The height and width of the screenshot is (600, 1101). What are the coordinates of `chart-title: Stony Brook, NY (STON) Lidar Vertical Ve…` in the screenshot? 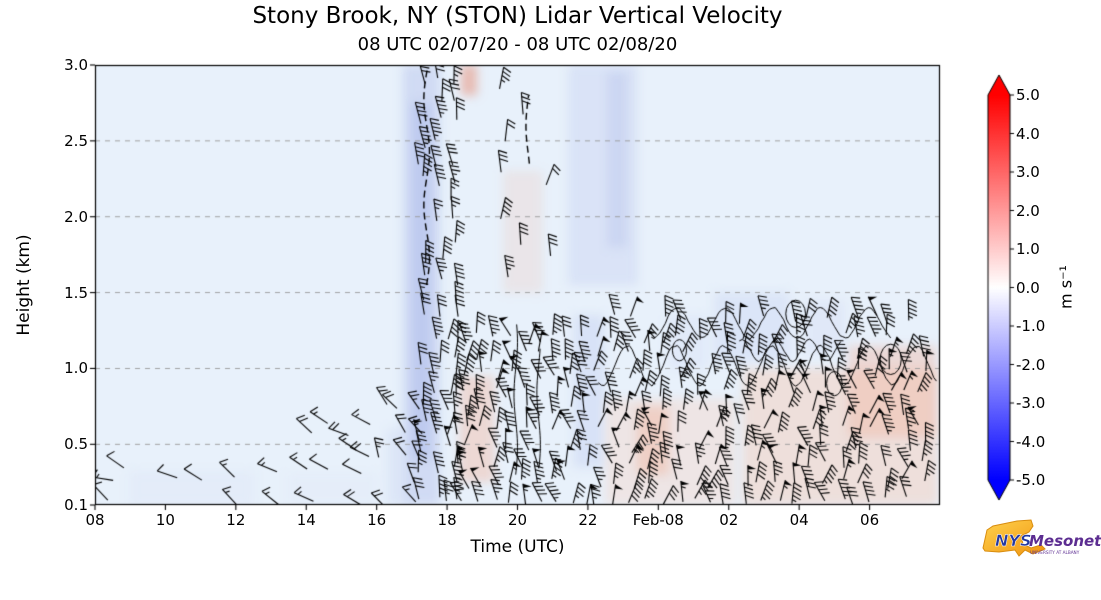 It's located at (517, 16).